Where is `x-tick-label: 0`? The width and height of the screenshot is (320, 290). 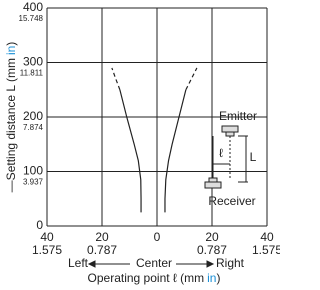
x-tick-label: 0 is located at coordinates (157, 237).